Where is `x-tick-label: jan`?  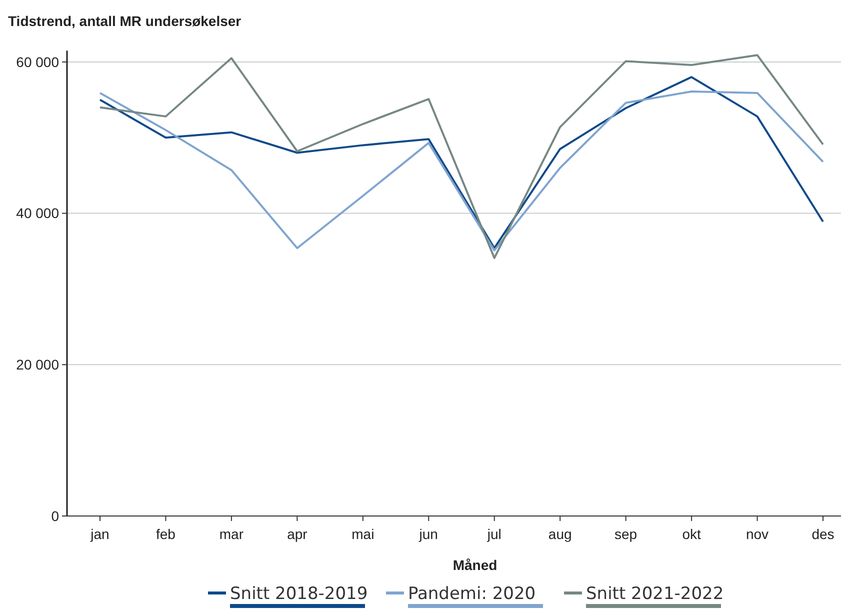 x-tick-label: jan is located at coordinates (100, 534).